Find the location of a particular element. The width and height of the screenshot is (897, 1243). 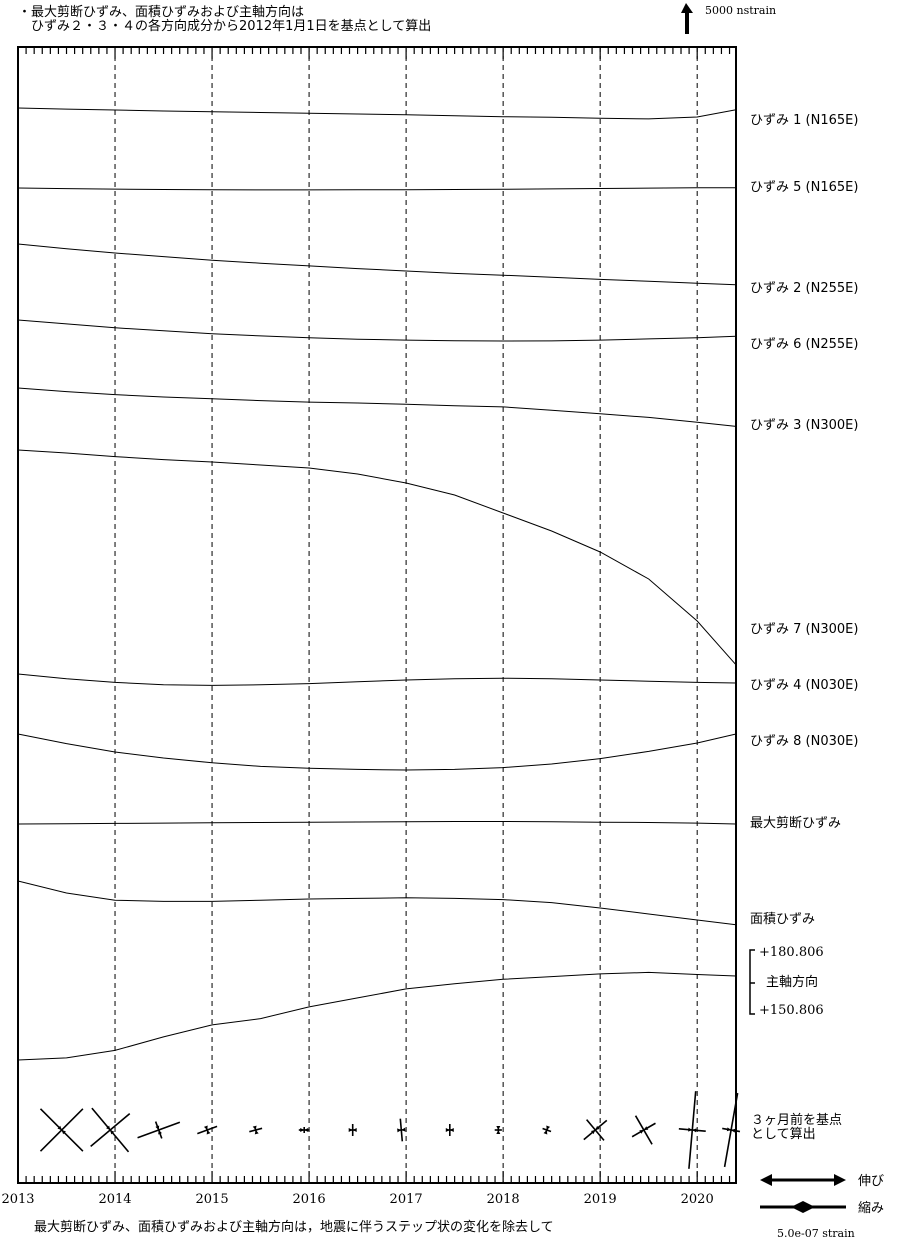

series-label: ひずみ 7 (N300E) is located at coordinates (804, 629).